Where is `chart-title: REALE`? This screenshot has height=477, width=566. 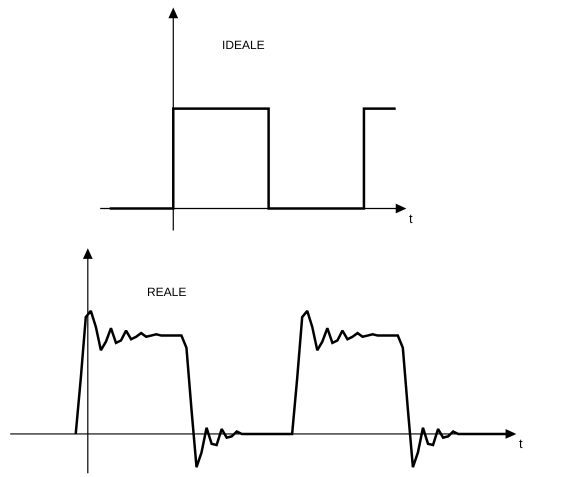
chart-title: REALE is located at coordinates (166, 292).